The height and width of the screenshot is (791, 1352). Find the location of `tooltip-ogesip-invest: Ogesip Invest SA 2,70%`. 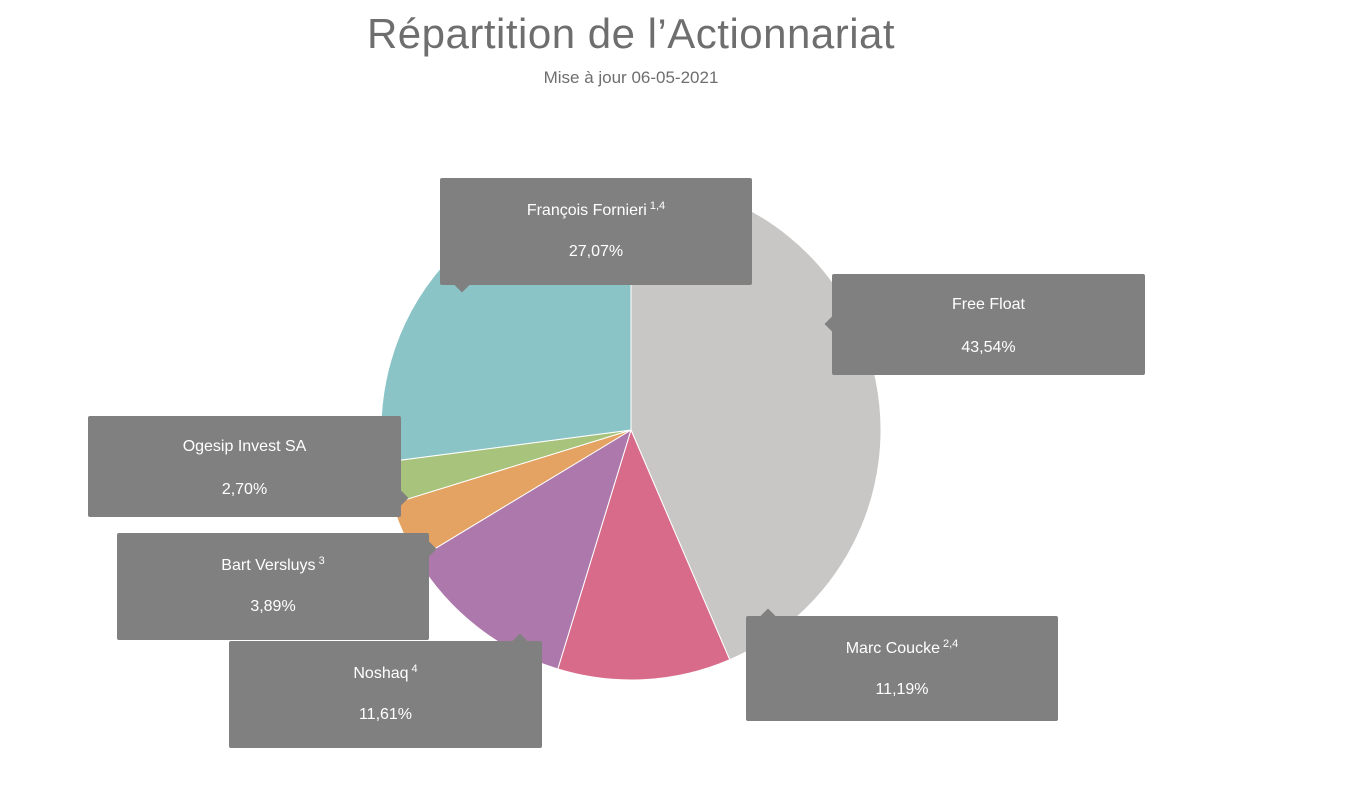

tooltip-ogesip-invest: Ogesip Invest SA 2,70% is located at coordinates (248, 466).